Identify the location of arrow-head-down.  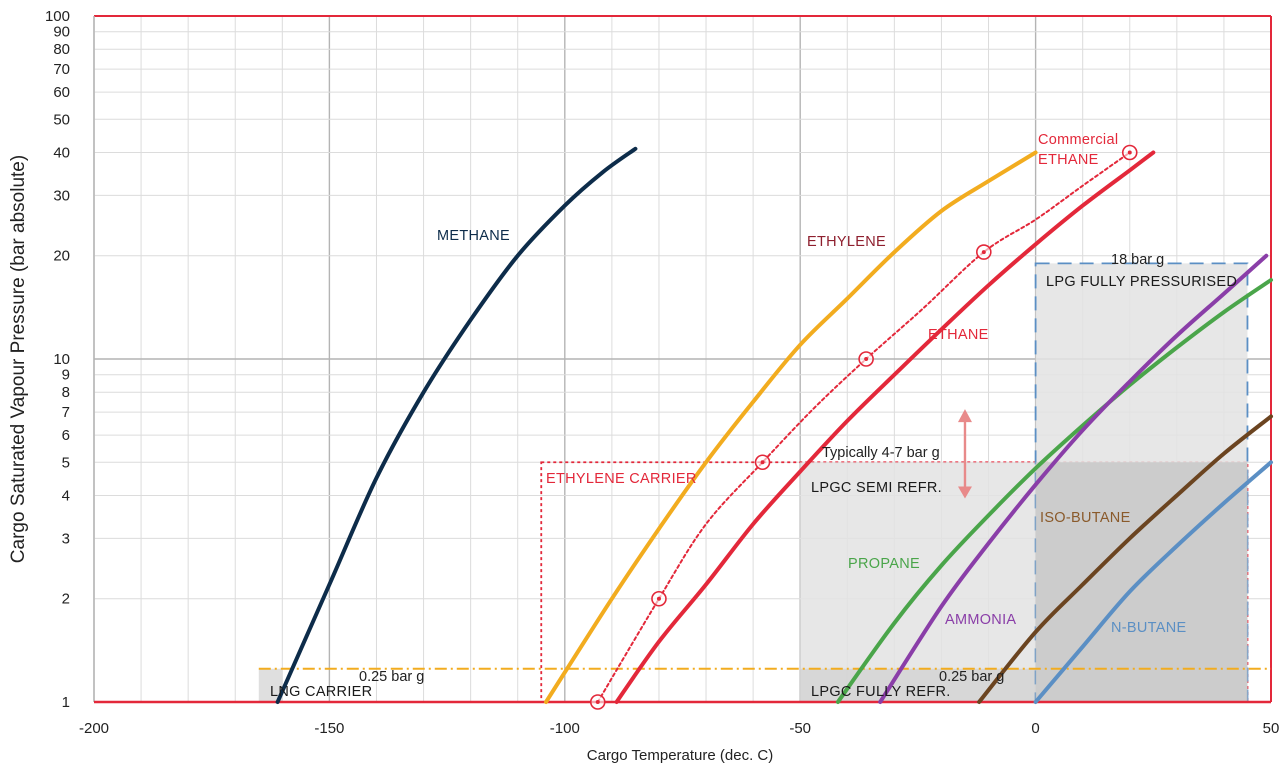
(964, 492).